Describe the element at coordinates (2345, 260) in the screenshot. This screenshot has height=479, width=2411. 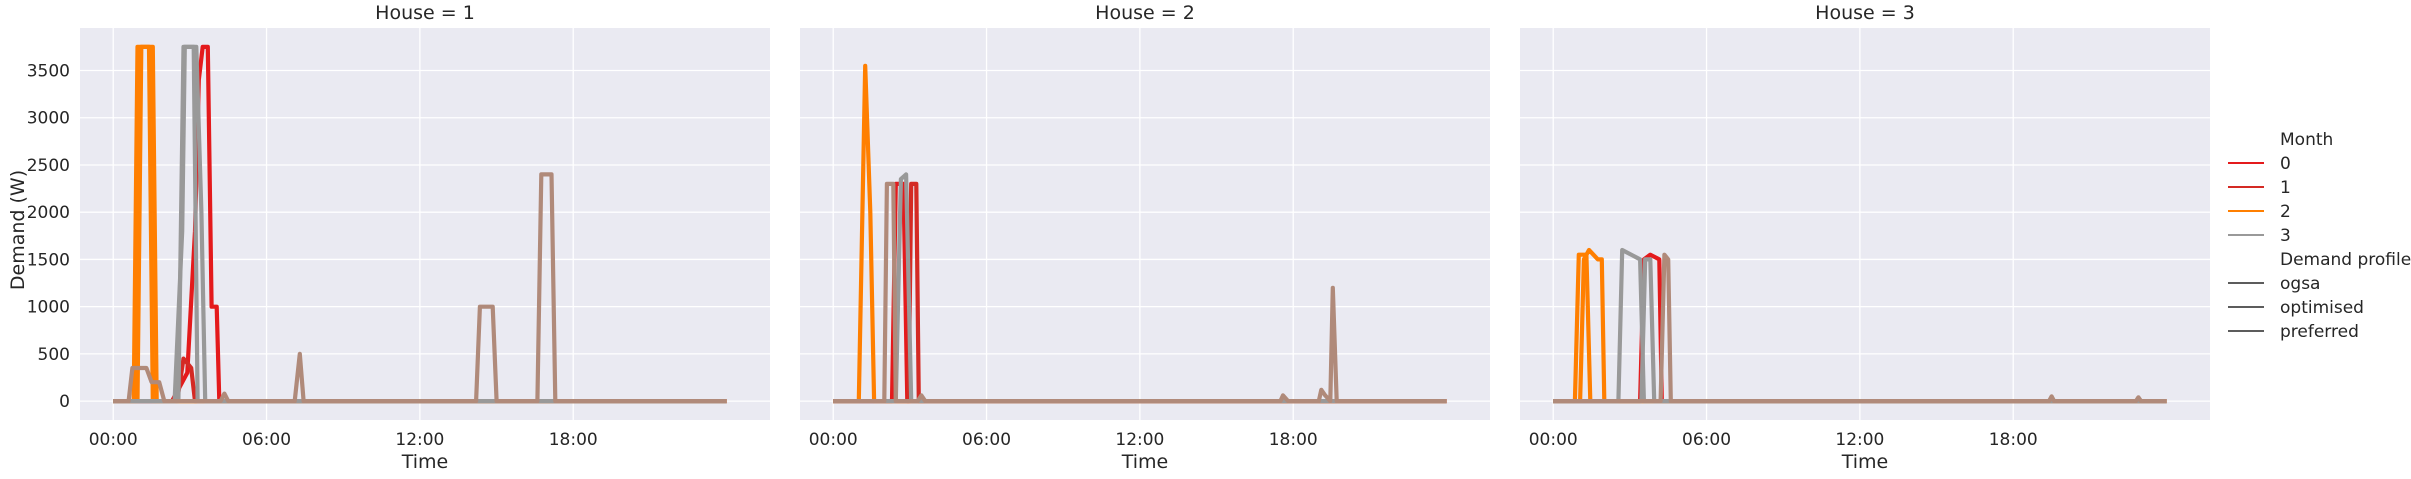
I see `legend-title-profile: Demand profile` at that location.